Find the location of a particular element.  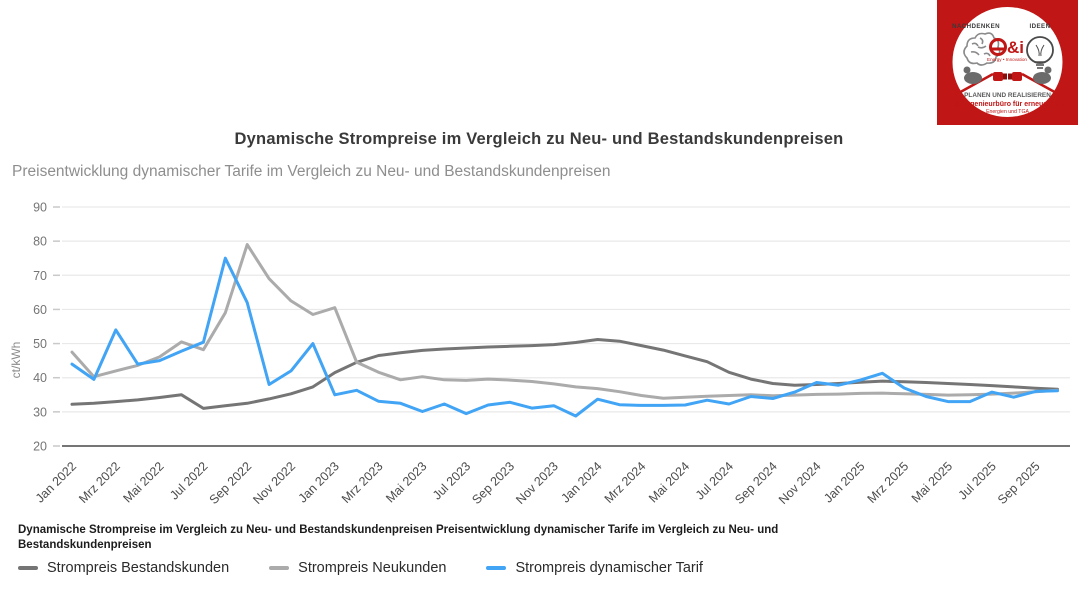

x-tick-label: Jul 2025 is located at coordinates (977, 480).